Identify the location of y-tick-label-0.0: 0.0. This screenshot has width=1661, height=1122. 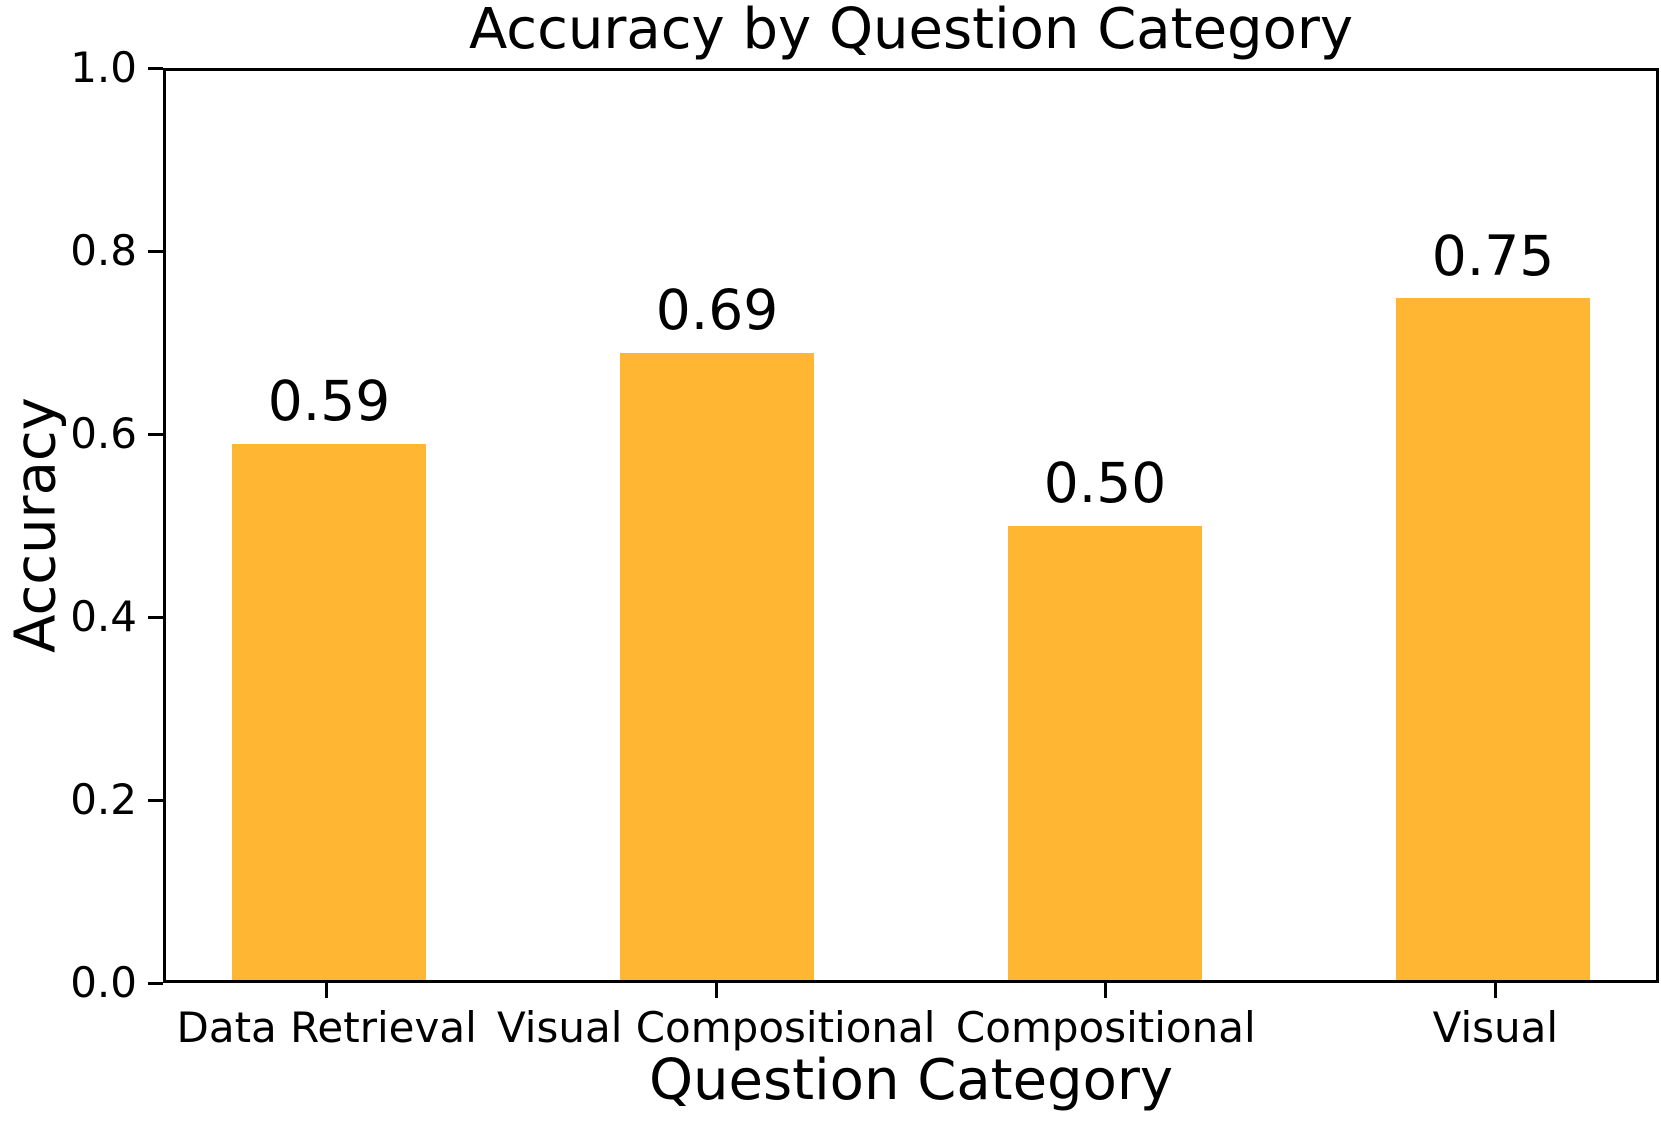
(103, 982).